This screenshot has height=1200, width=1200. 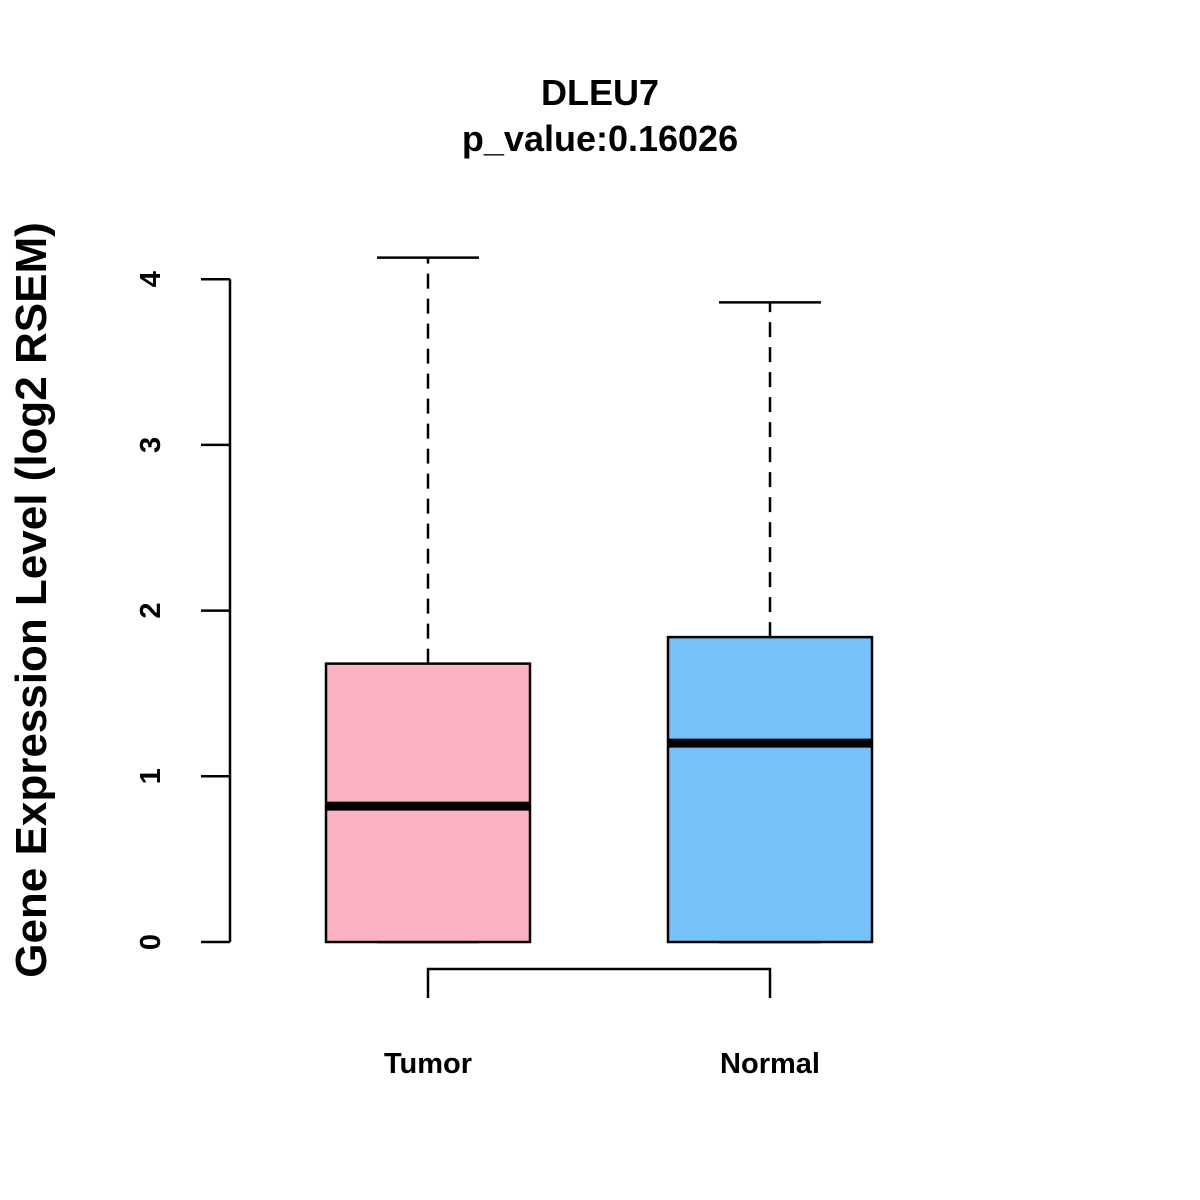 What do you see at coordinates (770, 1064) in the screenshot?
I see `x-tick-label: Normal` at bounding box center [770, 1064].